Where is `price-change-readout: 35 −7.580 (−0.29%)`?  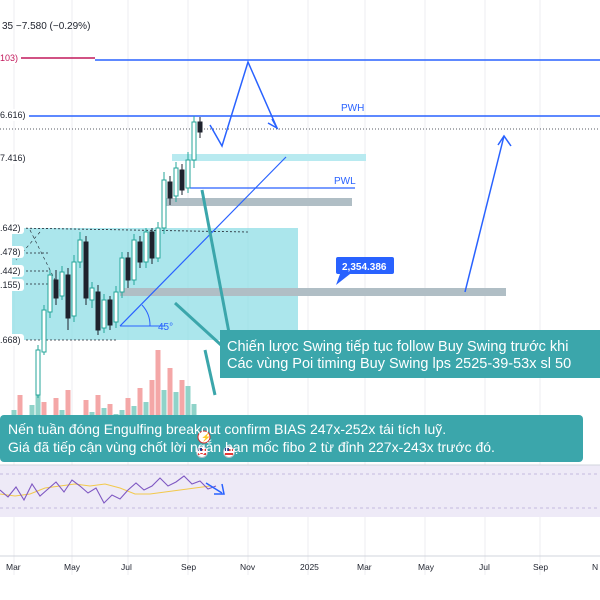 price-change-readout: 35 −7.580 (−0.29%) is located at coordinates (46, 26).